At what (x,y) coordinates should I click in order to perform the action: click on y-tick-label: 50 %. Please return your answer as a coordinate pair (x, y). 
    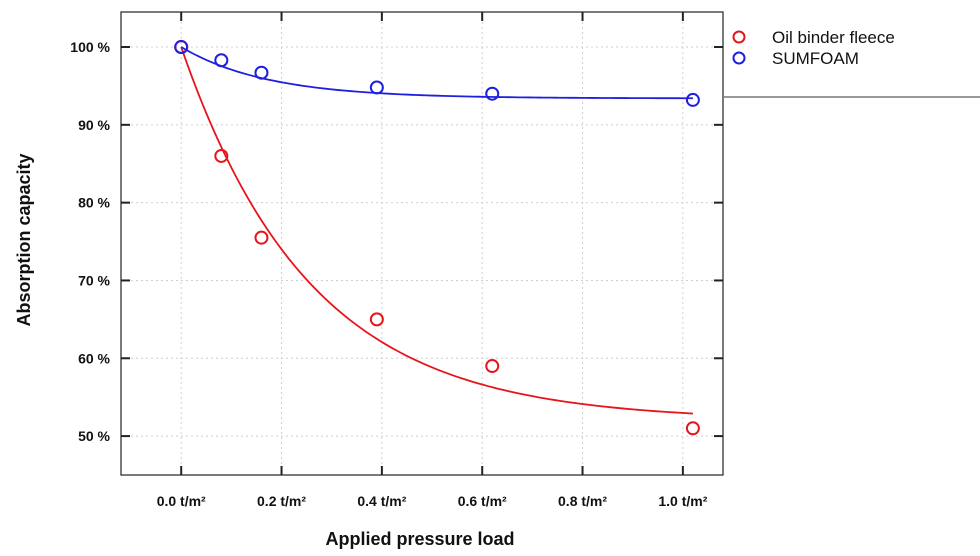
    Looking at the image, I should click on (94, 436).